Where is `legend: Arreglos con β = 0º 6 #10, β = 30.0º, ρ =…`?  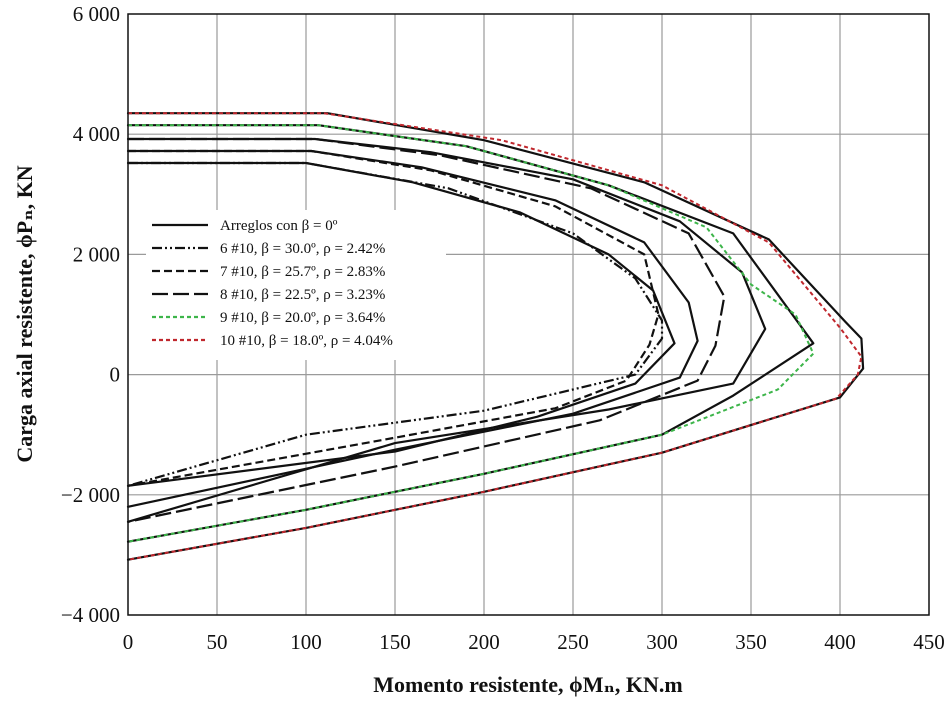
legend: Arreglos con β = 0º 6 #10, β = 30.0º, ρ =… is located at coordinates (296, 285).